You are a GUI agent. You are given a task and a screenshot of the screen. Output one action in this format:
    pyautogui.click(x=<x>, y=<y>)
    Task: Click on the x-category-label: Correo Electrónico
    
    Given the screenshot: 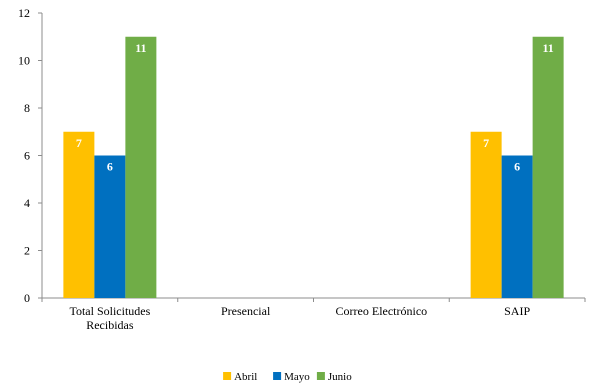 What is the action you would take?
    pyautogui.click(x=382, y=311)
    